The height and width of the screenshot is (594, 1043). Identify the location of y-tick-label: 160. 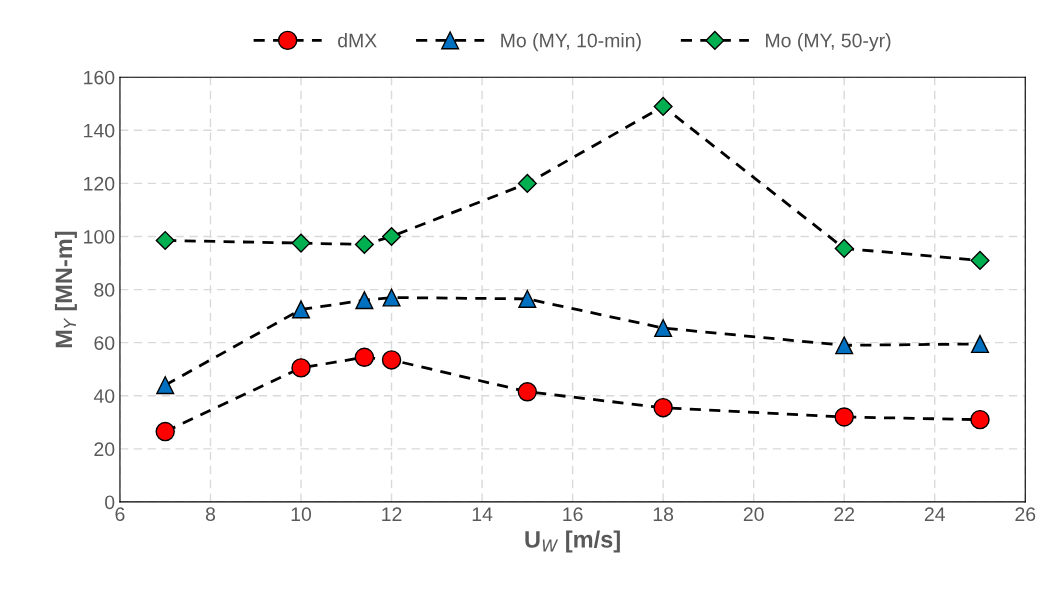
(99, 77).